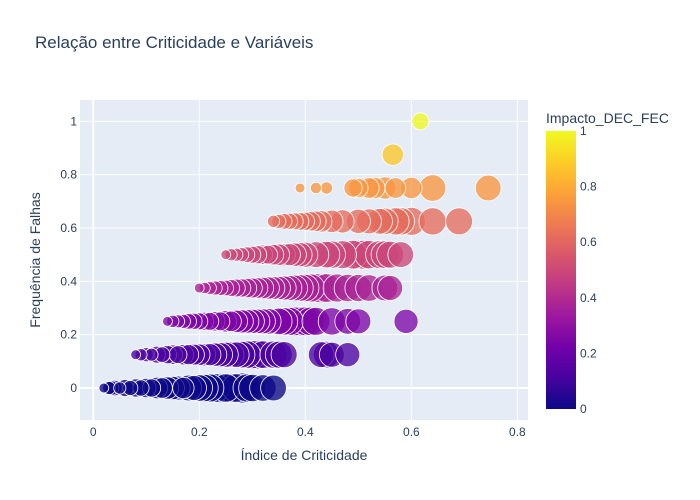 This screenshot has width=700, height=500. I want to click on x-tick-label: 0.4, so click(305, 432).